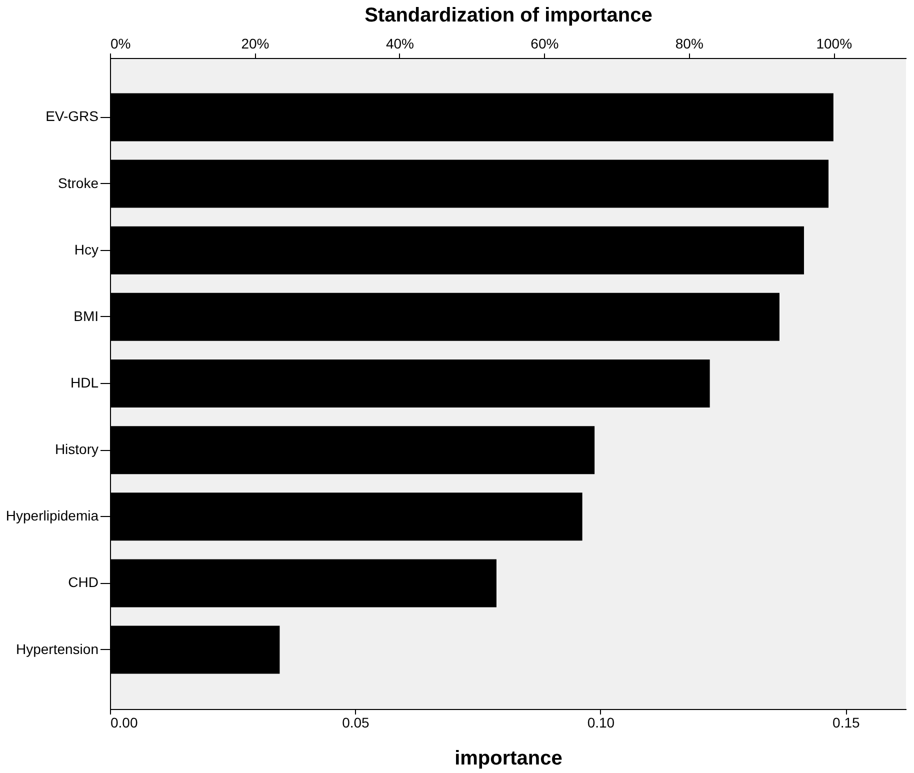  I want to click on y-tick-label: History, so click(76, 449).